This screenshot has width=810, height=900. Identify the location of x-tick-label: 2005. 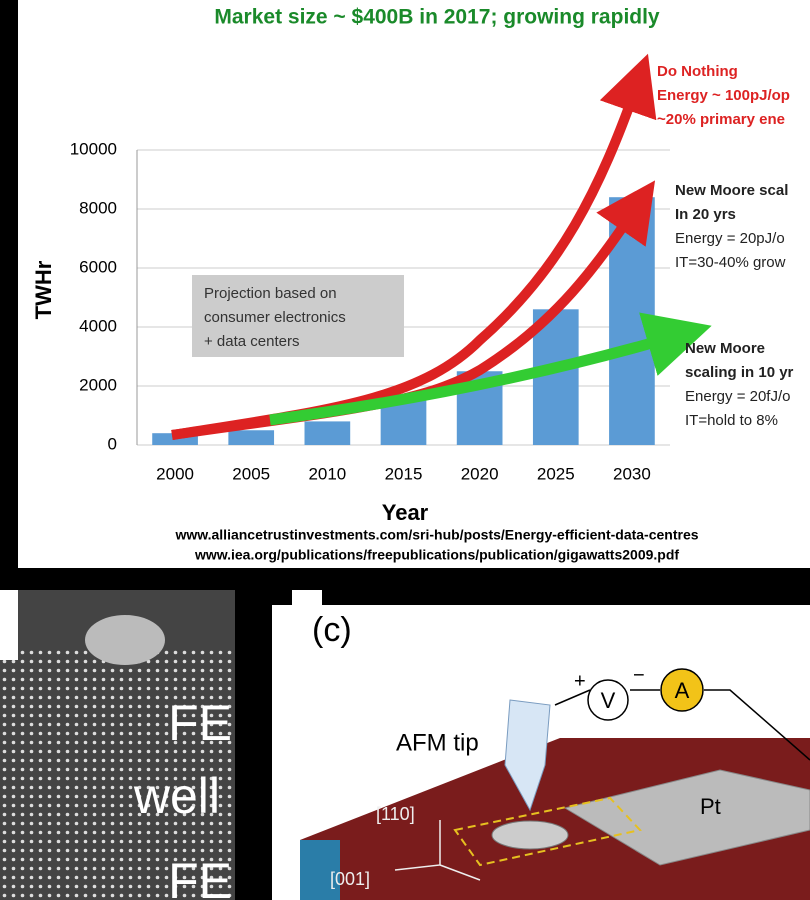
(251, 473).